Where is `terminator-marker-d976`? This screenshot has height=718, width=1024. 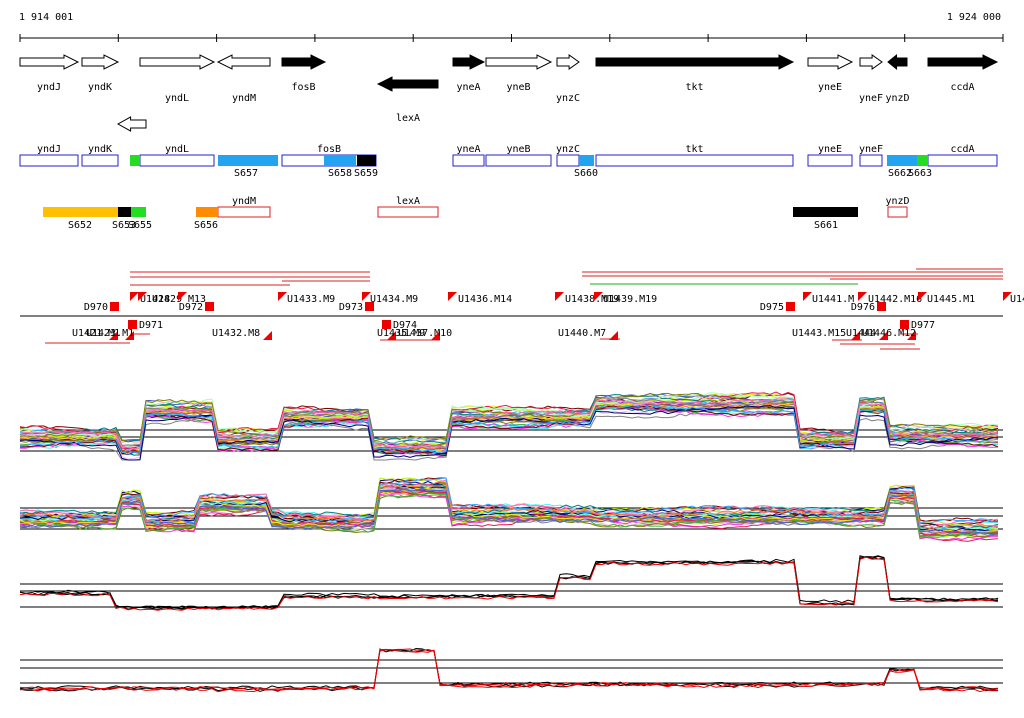
terminator-marker-d976 is located at coordinates (881, 306).